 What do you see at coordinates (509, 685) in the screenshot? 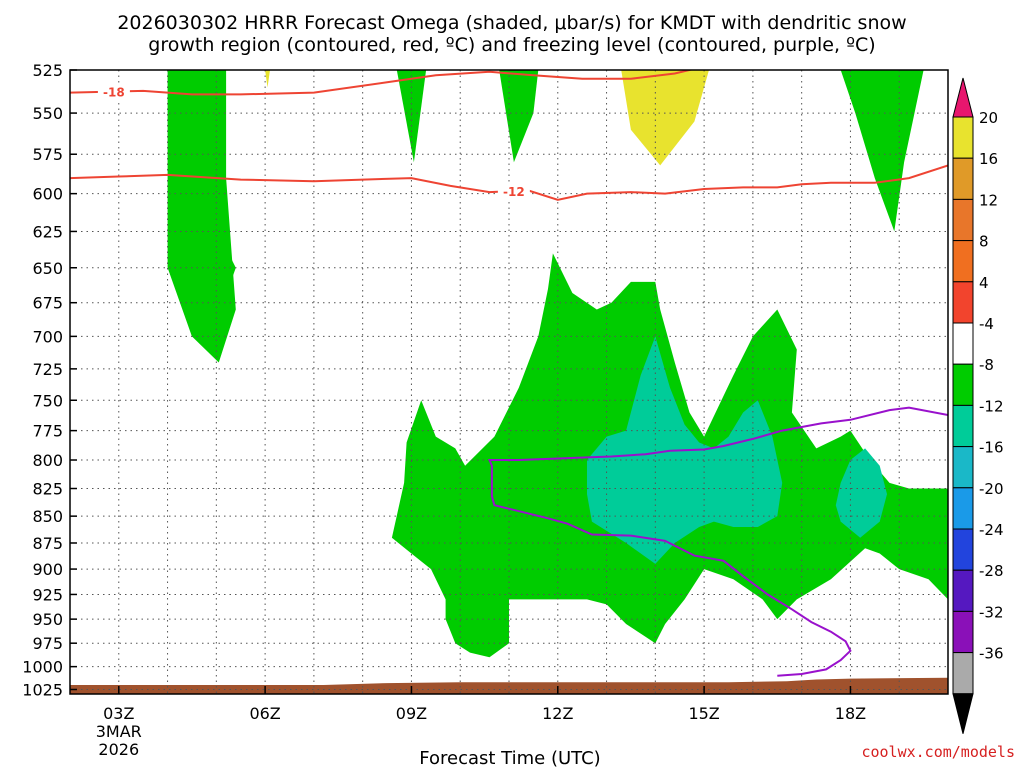
I see `terrain` at bounding box center [509, 685].